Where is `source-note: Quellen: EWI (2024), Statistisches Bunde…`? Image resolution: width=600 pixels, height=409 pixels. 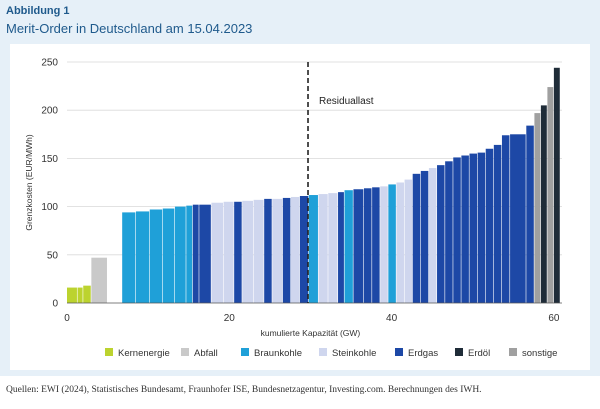
source-note: Quellen: EWI (2024), Statistisches Bunde… is located at coordinates (244, 390).